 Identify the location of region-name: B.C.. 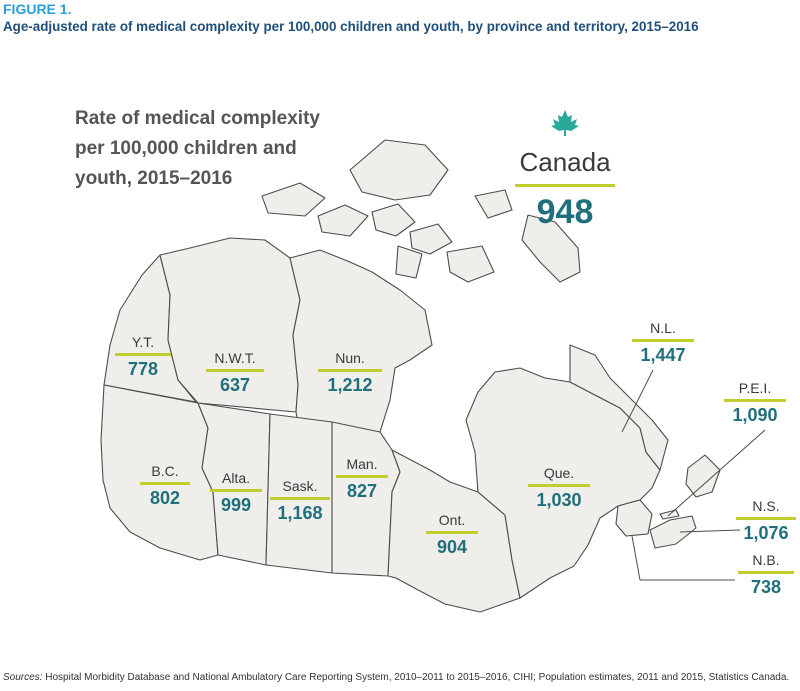
(165, 471).